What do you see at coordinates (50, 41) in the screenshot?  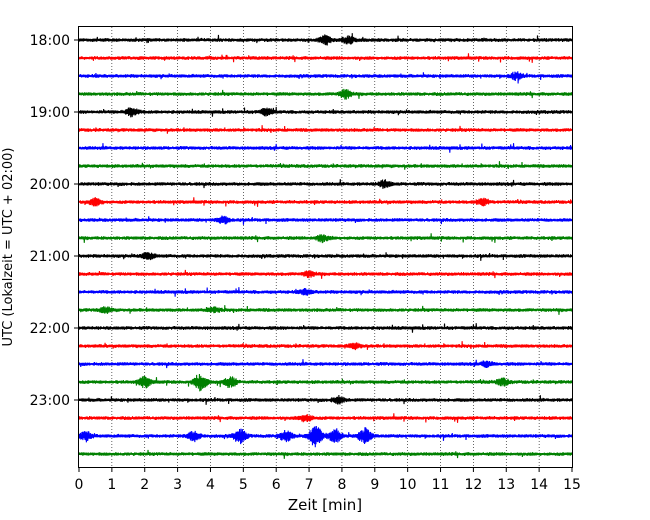 I see `y-tick-label: 18:00` at bounding box center [50, 41].